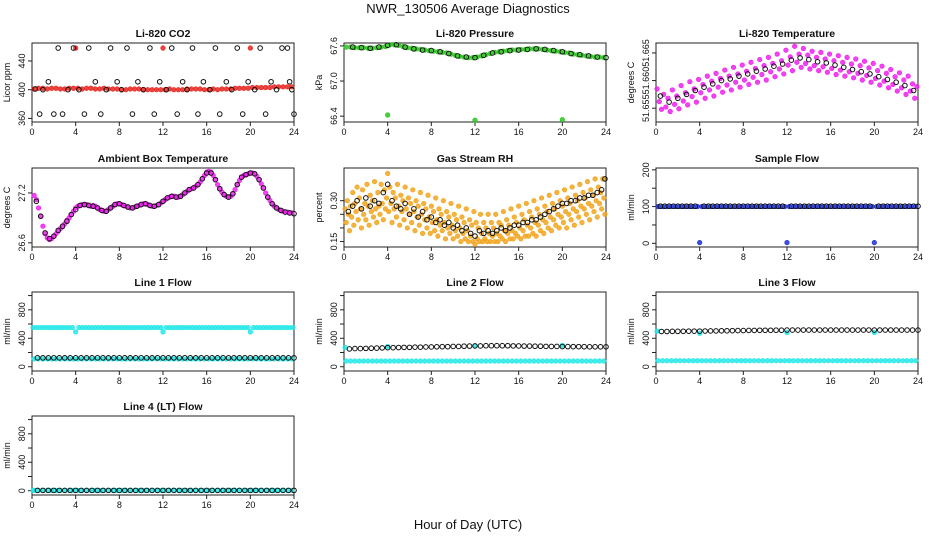  Describe the element at coordinates (655, 381) in the screenshot. I see `x-tick-label: 0` at that location.